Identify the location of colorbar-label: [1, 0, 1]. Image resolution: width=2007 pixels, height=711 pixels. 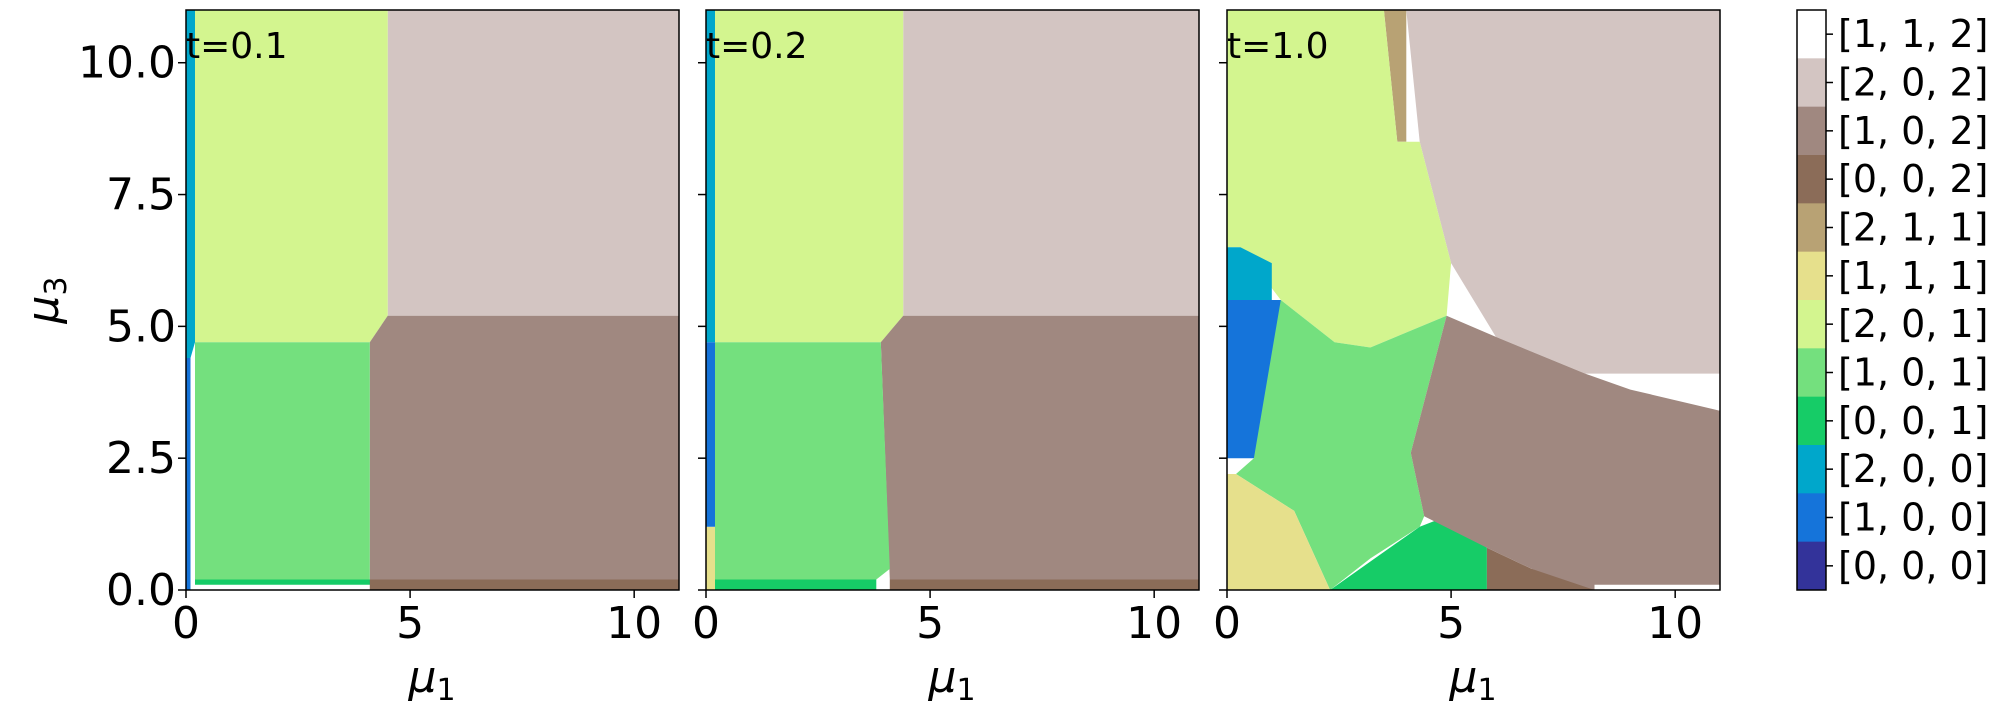
(1913, 373).